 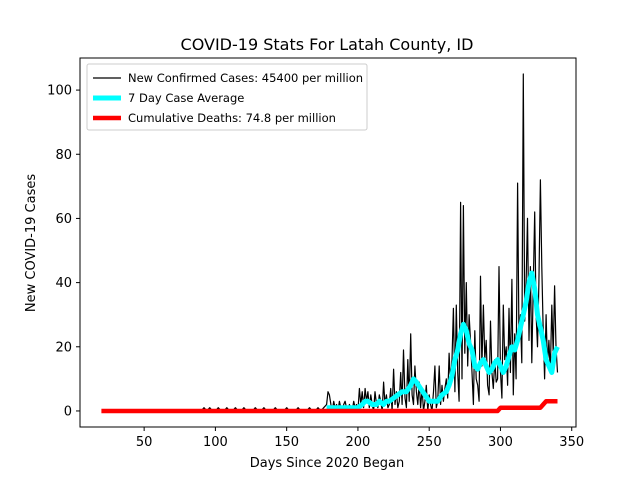 I want to click on x-tick-label: 100, so click(x=215, y=442).